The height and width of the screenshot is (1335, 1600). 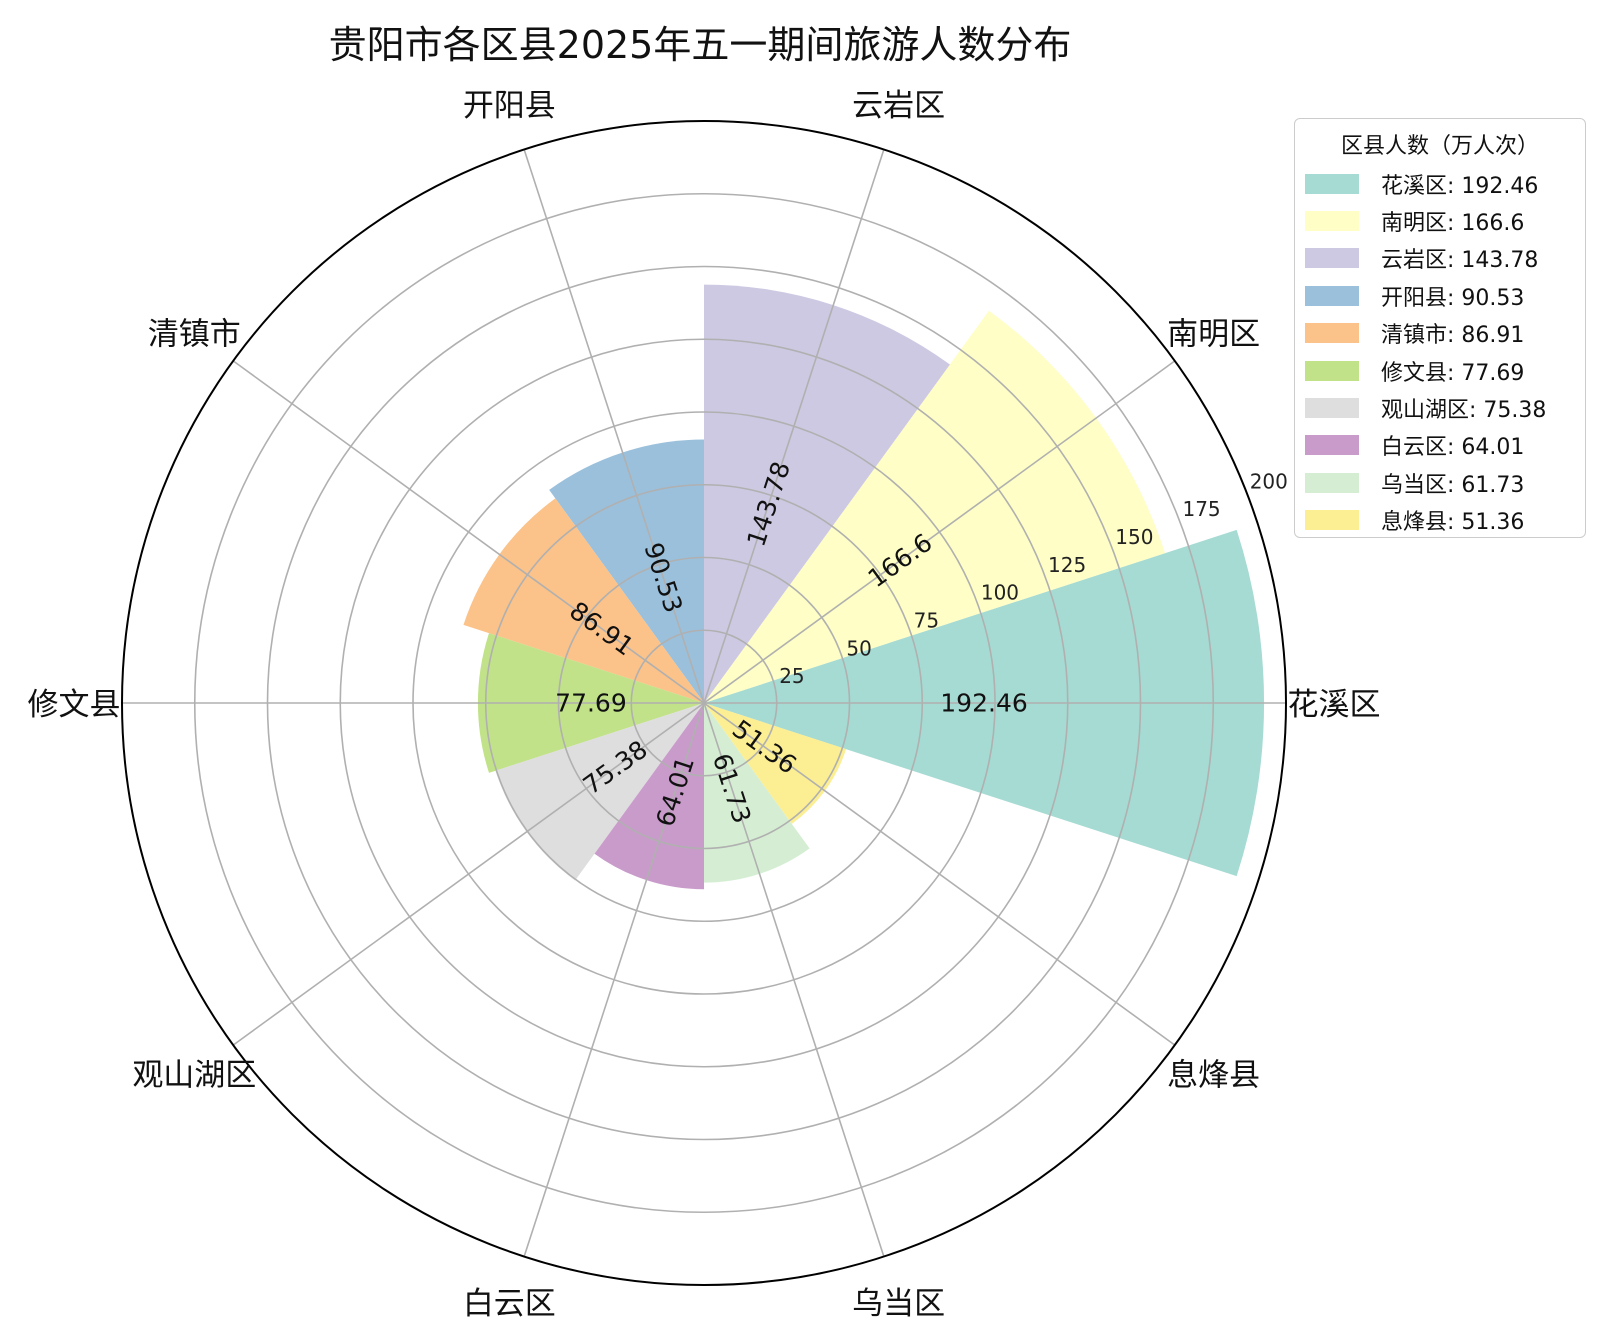 What do you see at coordinates (74, 705) in the screenshot?
I see `category-label: 修文县` at bounding box center [74, 705].